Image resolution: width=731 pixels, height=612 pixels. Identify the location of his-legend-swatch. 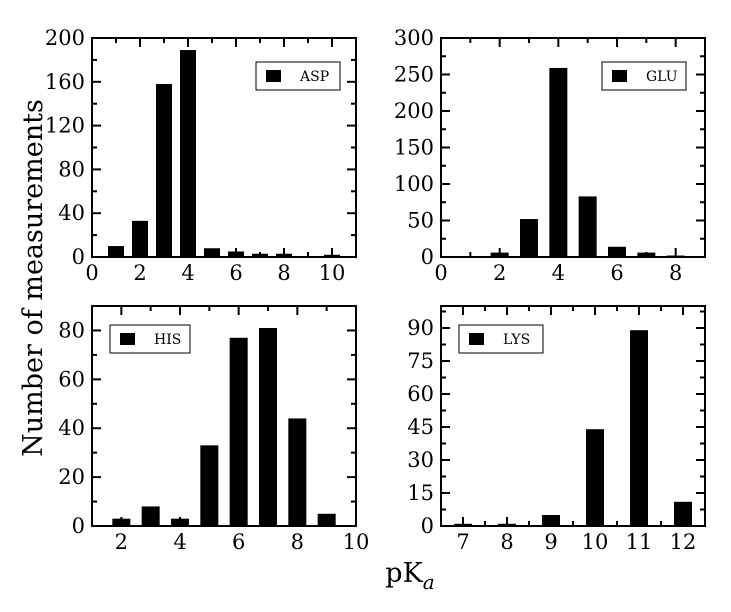
(127, 339).